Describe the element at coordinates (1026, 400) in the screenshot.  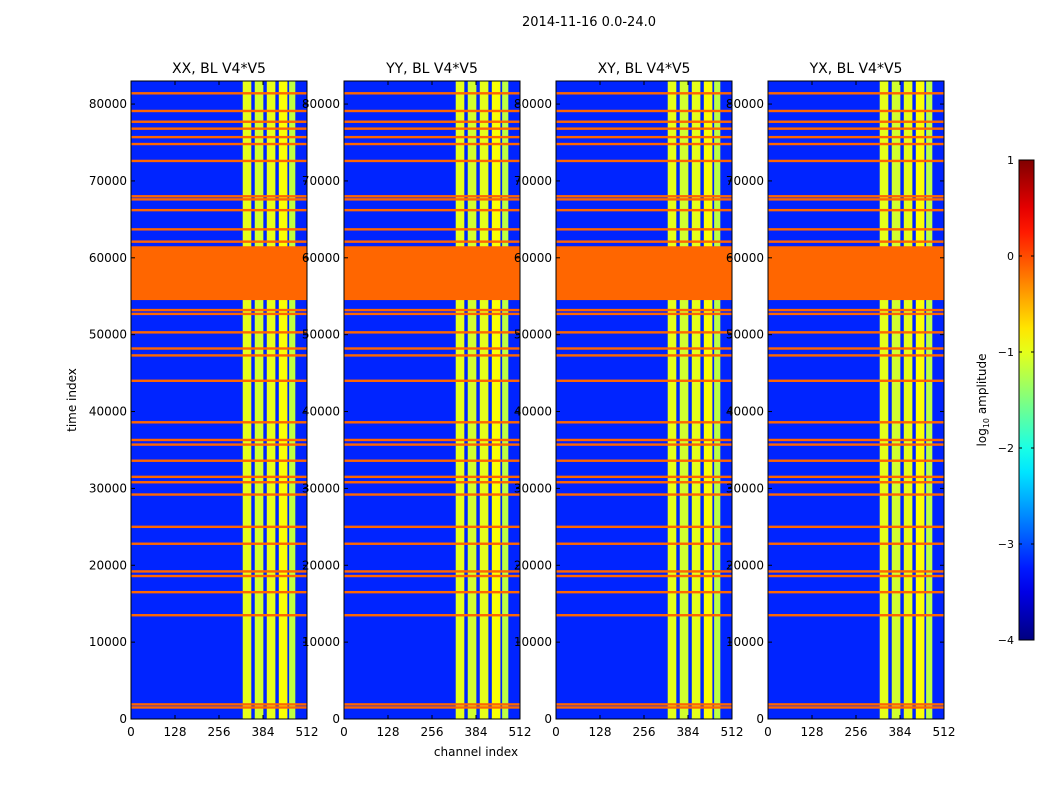
I see `colorbar-gradient` at that location.